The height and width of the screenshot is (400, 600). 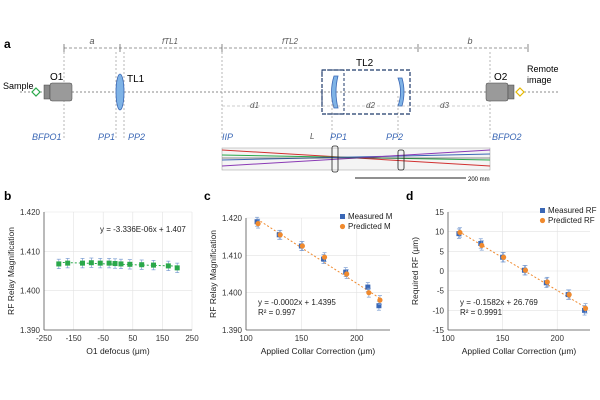 I want to click on remote-image-label-2: image, so click(x=539, y=80).